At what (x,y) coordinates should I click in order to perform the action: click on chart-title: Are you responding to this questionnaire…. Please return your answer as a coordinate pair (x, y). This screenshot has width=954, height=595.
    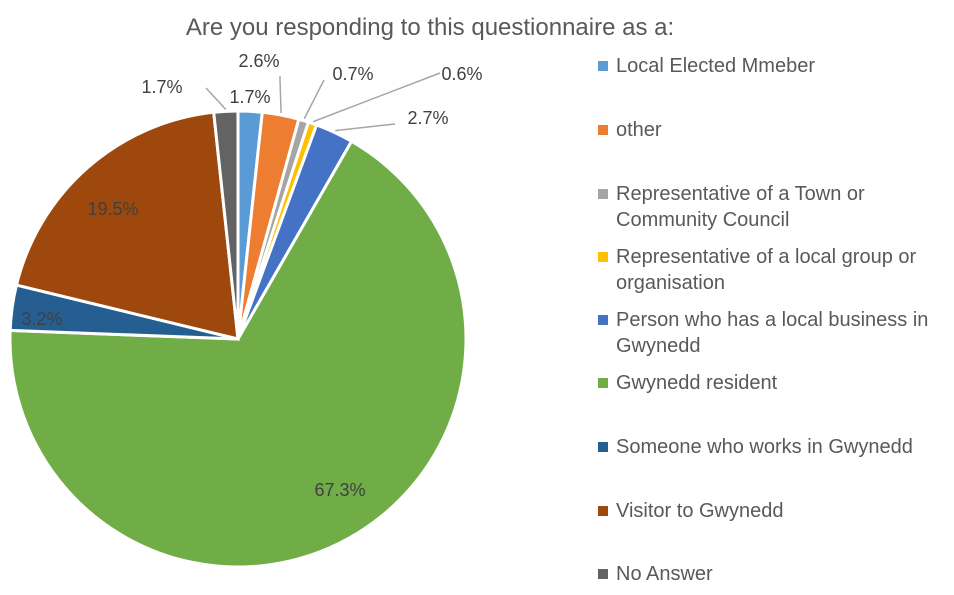
    Looking at the image, I should click on (430, 27).